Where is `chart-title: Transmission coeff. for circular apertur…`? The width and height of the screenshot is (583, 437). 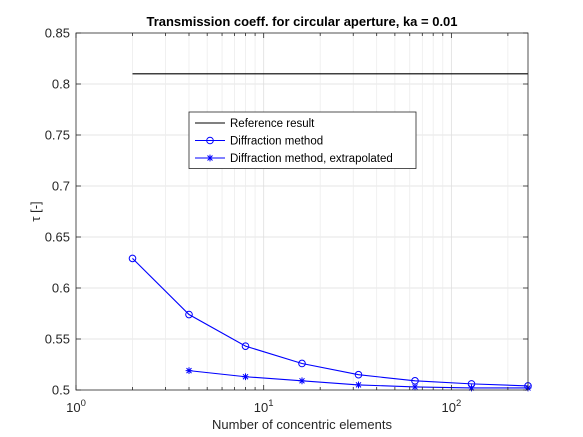 chart-title: Transmission coeff. for circular apertur… is located at coordinates (301, 21).